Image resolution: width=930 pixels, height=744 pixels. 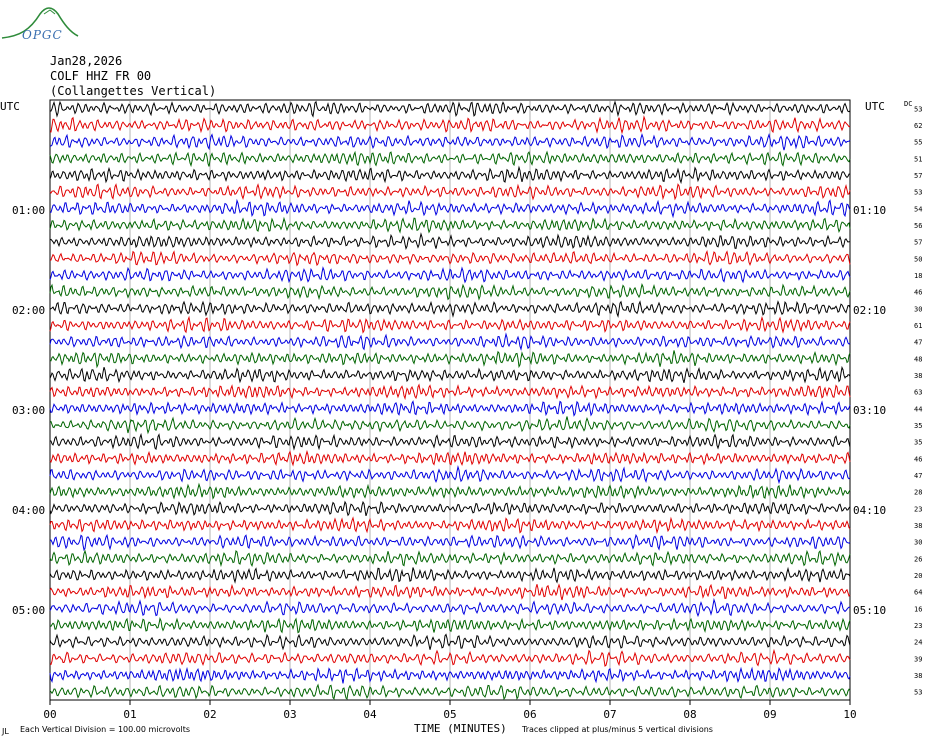 I want to click on date-label: Jan28,2026, so click(x=86, y=61).